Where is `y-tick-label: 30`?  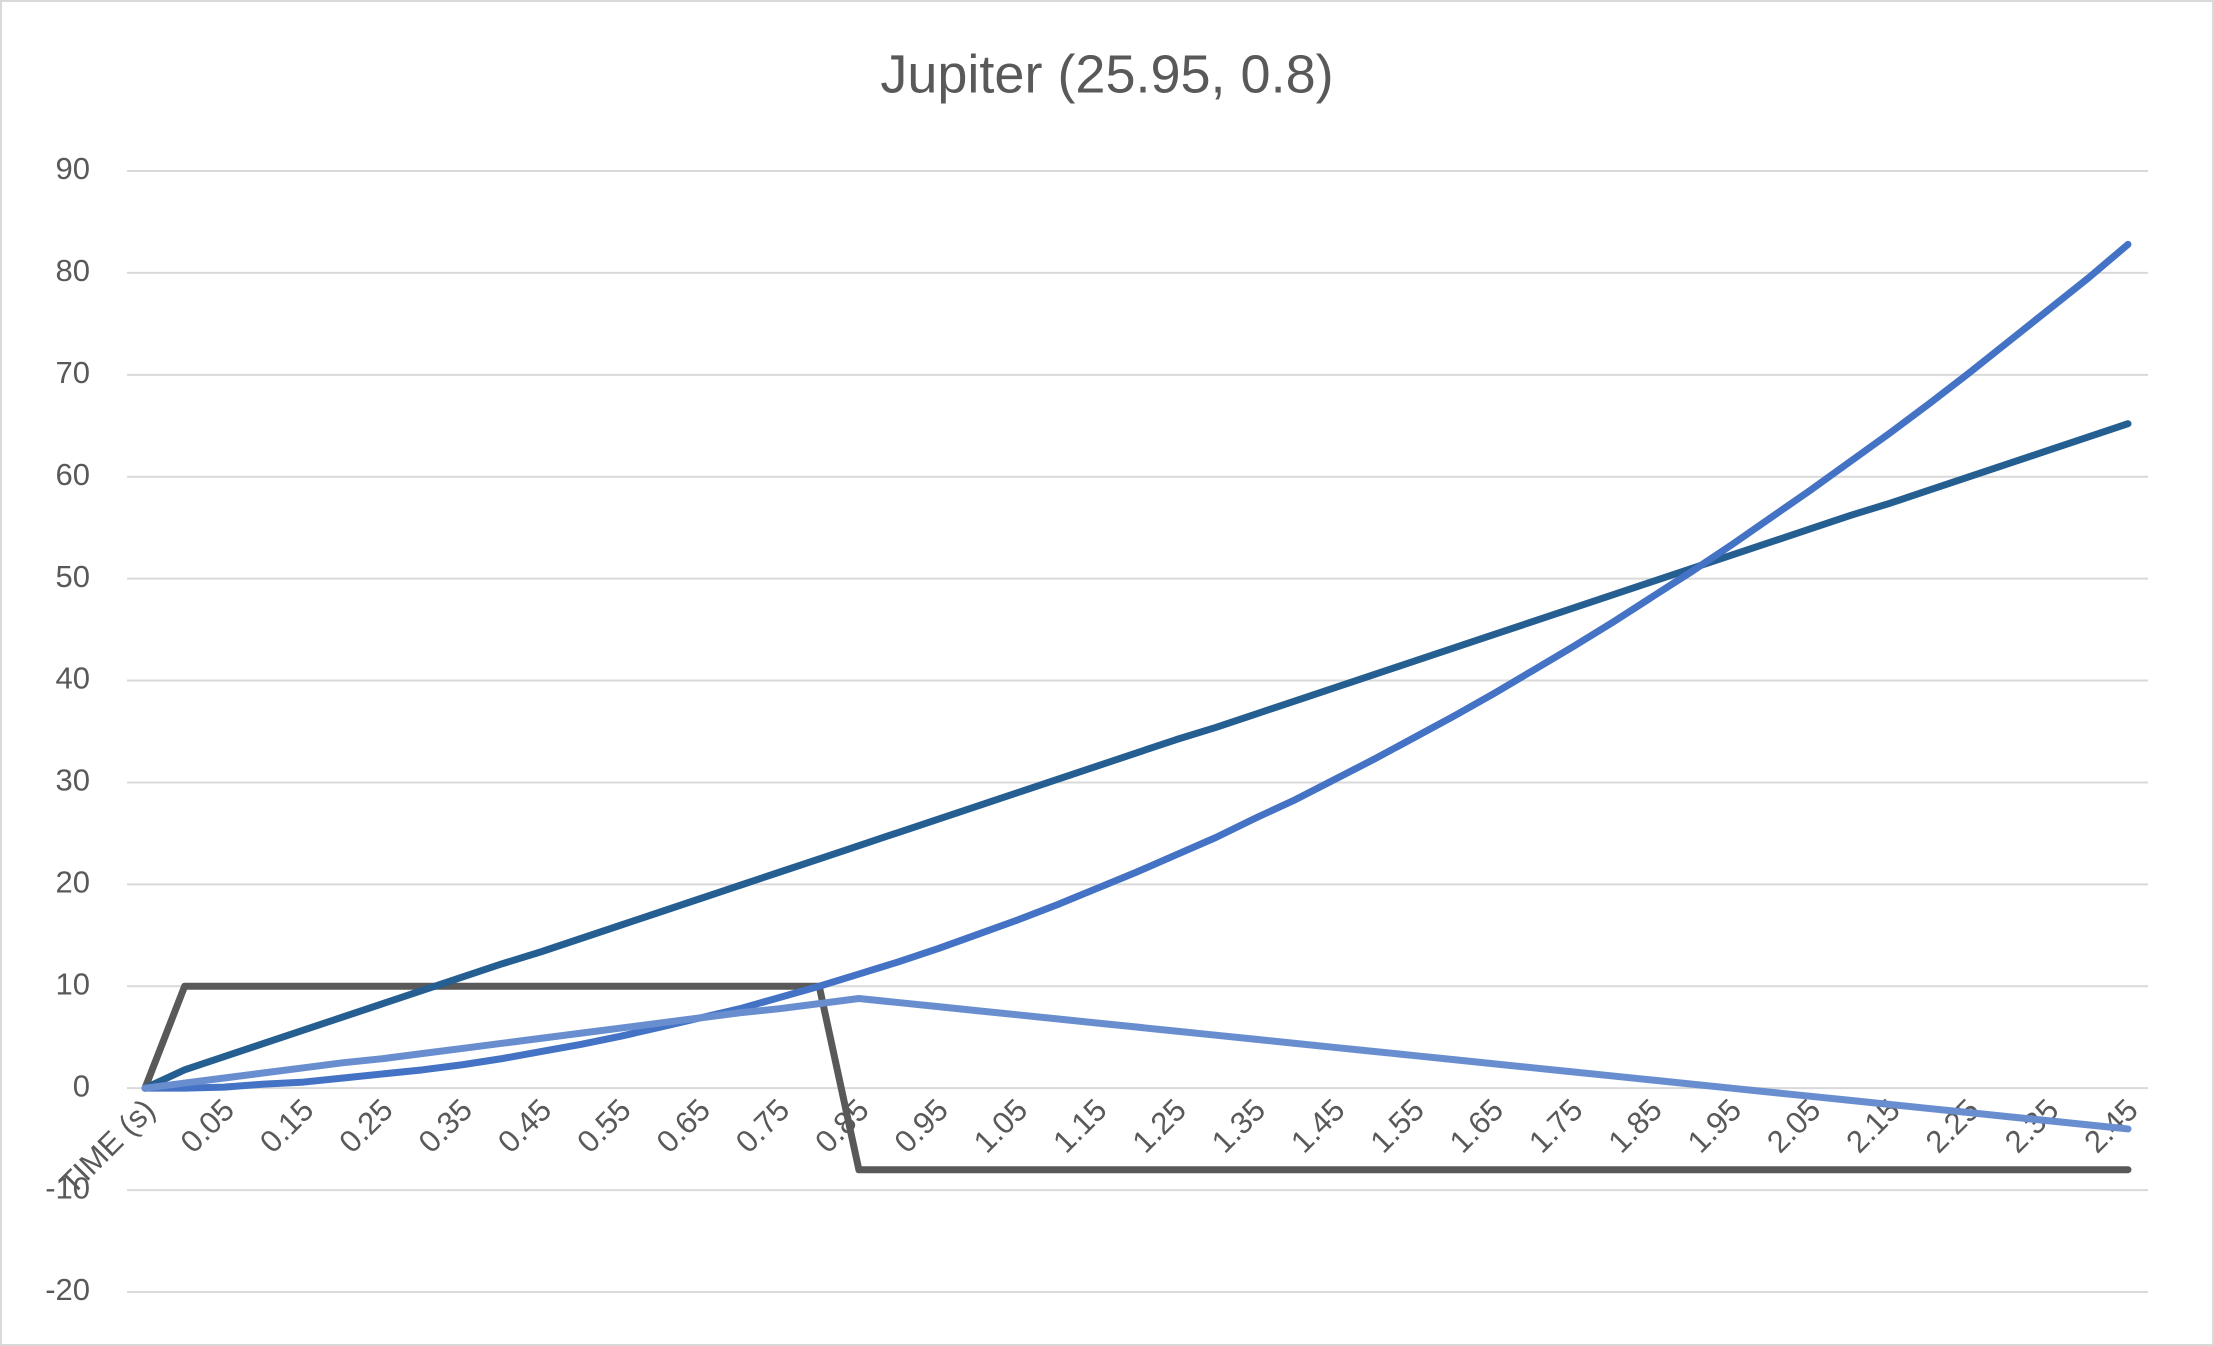
y-tick-label: 30 is located at coordinates (73, 780).